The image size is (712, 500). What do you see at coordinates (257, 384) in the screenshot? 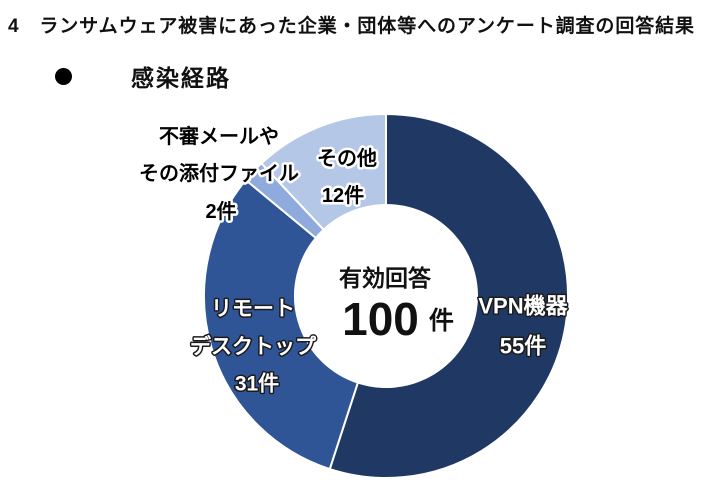
I see `label-remote-count: 31件` at bounding box center [257, 384].